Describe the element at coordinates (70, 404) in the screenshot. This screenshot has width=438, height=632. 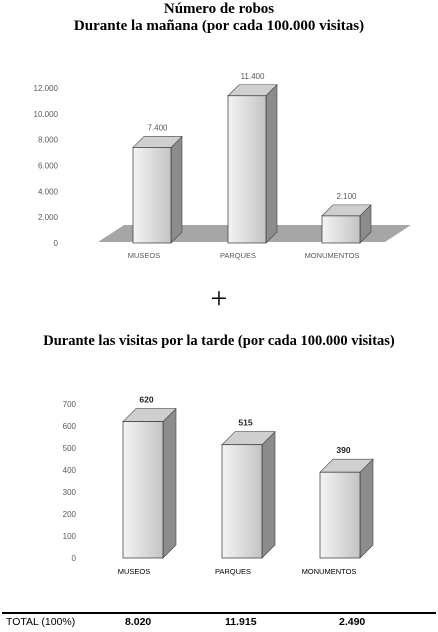
I see `afternoon-ytick-label: 700` at that location.